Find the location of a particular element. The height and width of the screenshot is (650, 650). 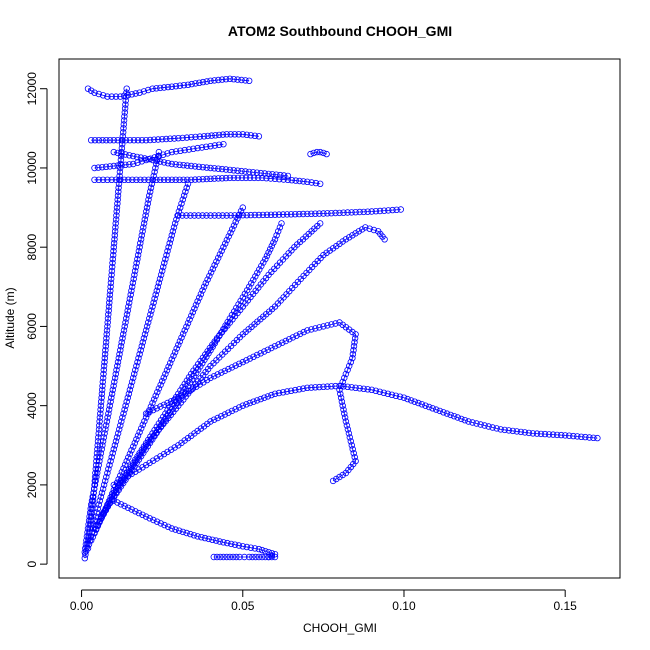

series-line is located at coordinates (200, 164).